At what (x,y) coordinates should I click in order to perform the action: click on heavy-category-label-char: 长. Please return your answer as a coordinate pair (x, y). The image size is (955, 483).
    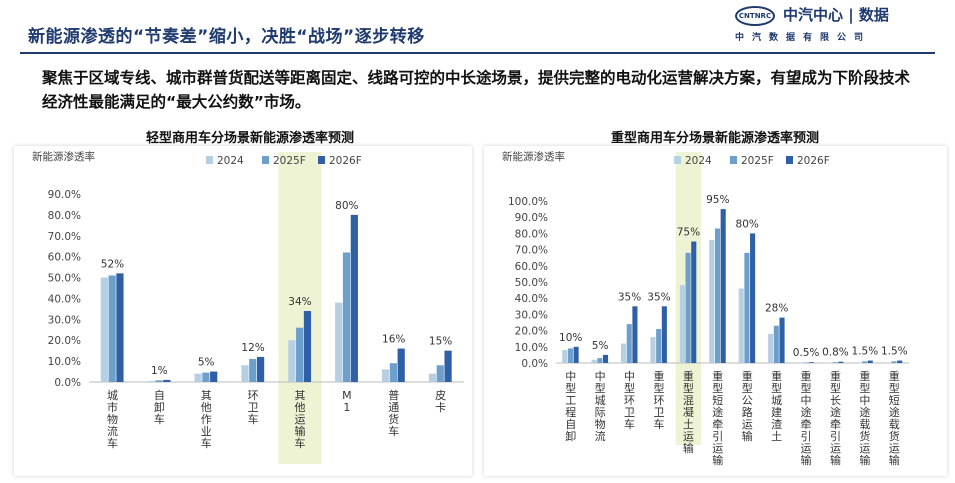
    Looking at the image, I should click on (835, 400).